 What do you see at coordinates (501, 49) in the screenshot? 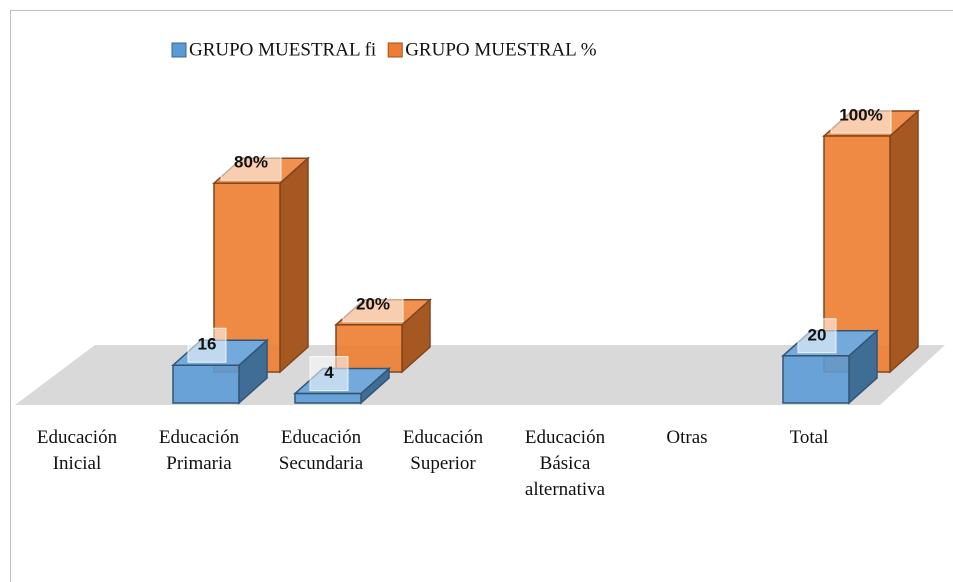
I see `legend-label: GRUPO MUESTRAL %` at bounding box center [501, 49].